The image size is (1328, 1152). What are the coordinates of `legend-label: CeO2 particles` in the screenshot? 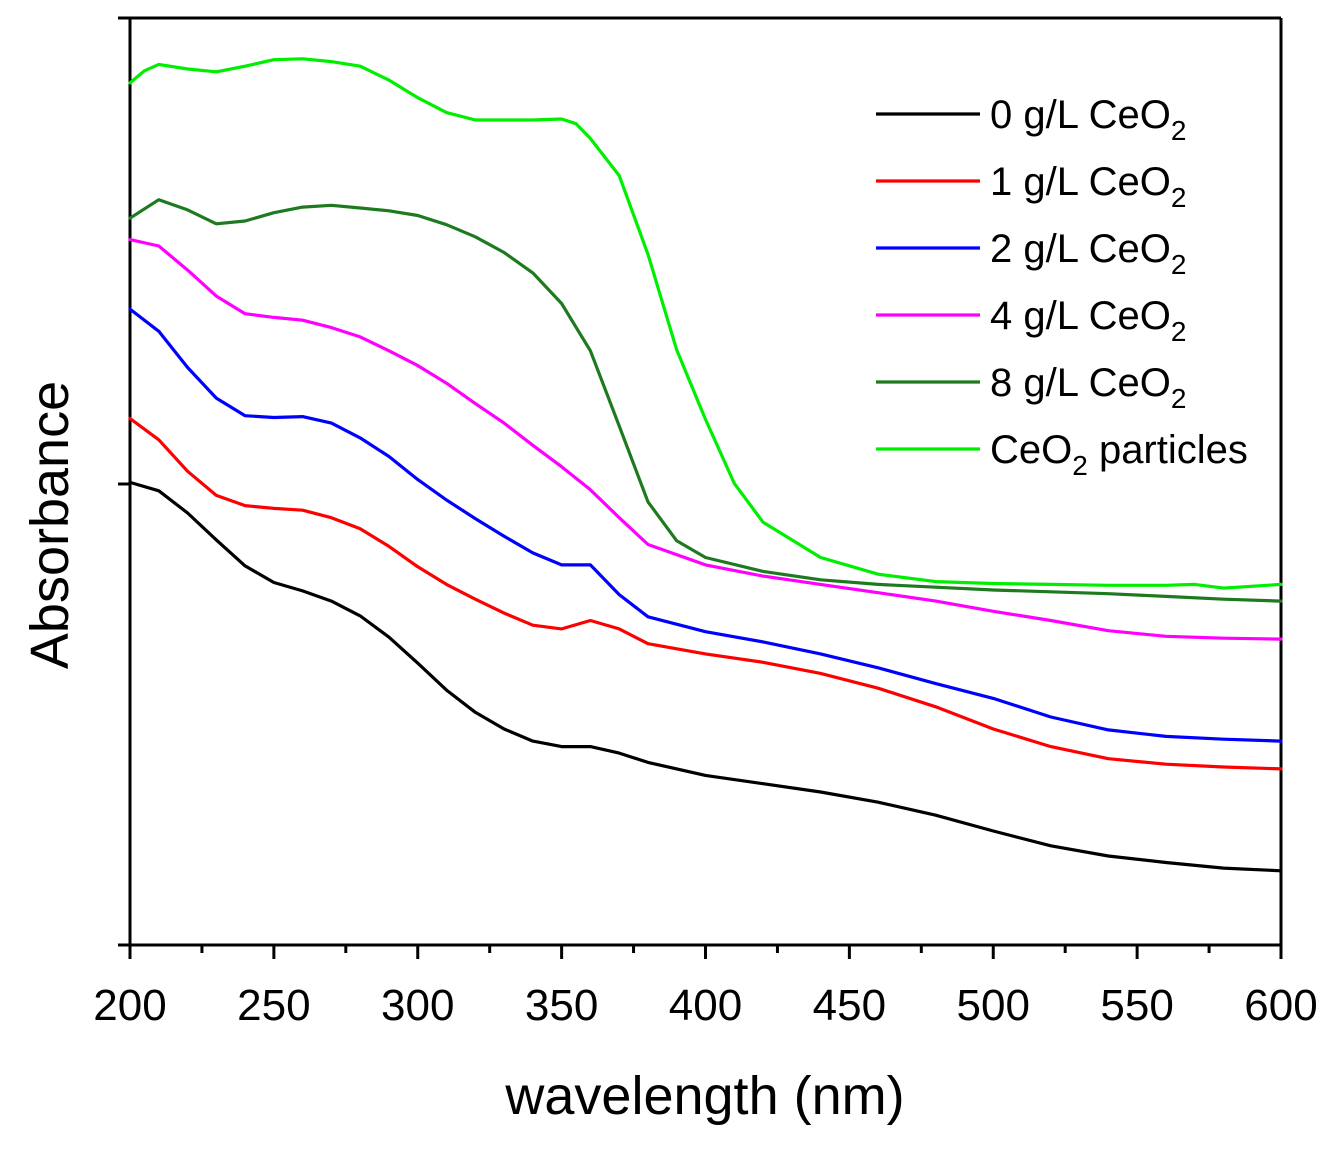 It's located at (1119, 454).